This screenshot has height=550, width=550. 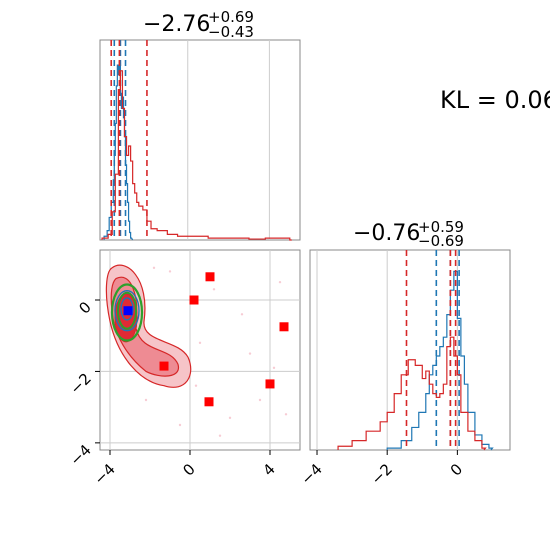 I want to click on marginal-y-title: −0.76, so click(x=386, y=233).